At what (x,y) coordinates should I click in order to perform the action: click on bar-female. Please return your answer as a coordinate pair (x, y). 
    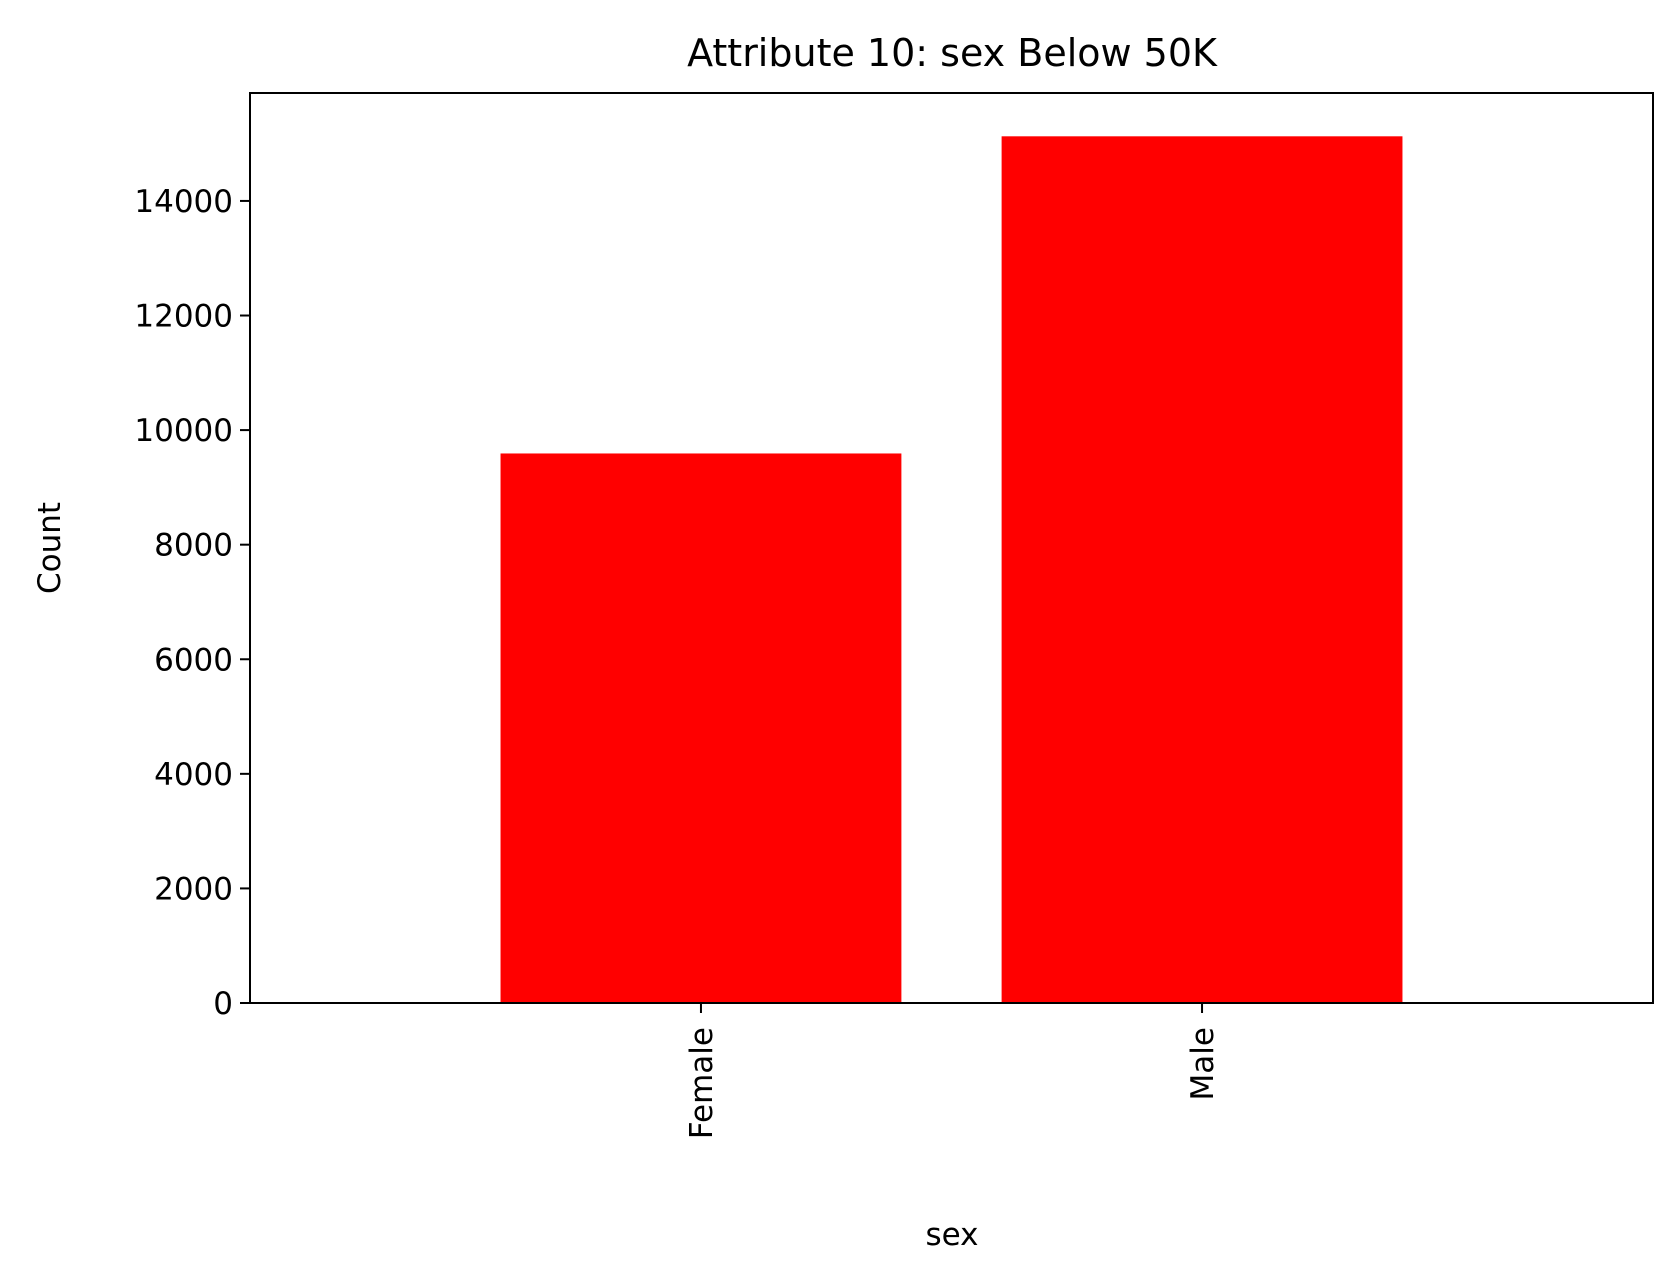
    Looking at the image, I should click on (701, 728).